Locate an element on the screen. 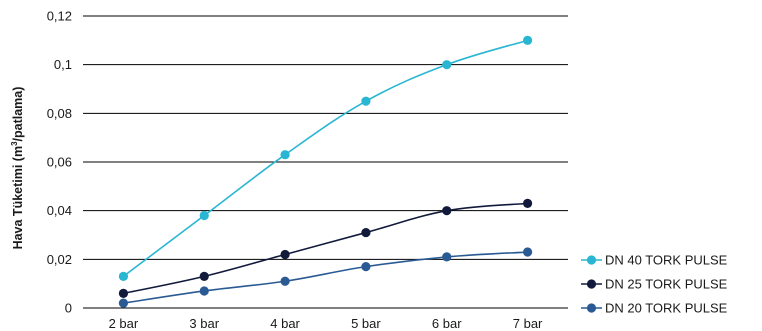 The height and width of the screenshot is (331, 762). x-tick-label: 5 bar is located at coordinates (366, 323).